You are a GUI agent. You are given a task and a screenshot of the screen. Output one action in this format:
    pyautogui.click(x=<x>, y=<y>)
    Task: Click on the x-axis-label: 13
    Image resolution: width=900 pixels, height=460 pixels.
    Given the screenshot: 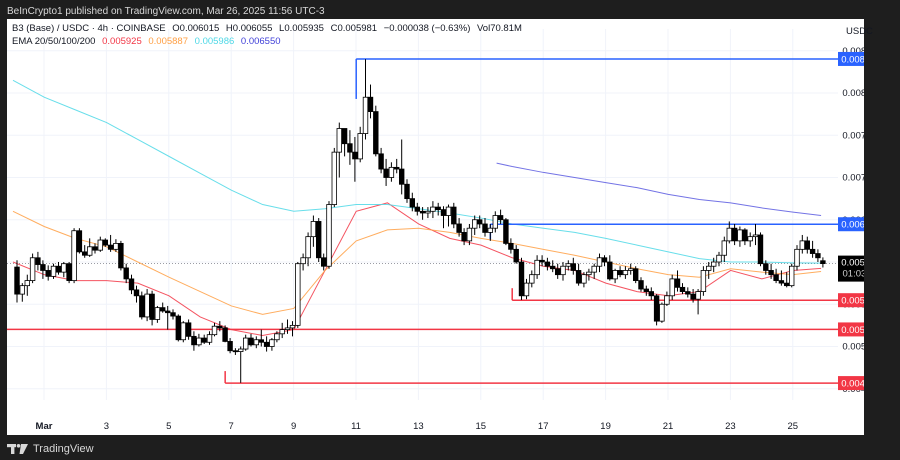 What is the action you would take?
    pyautogui.click(x=418, y=426)
    